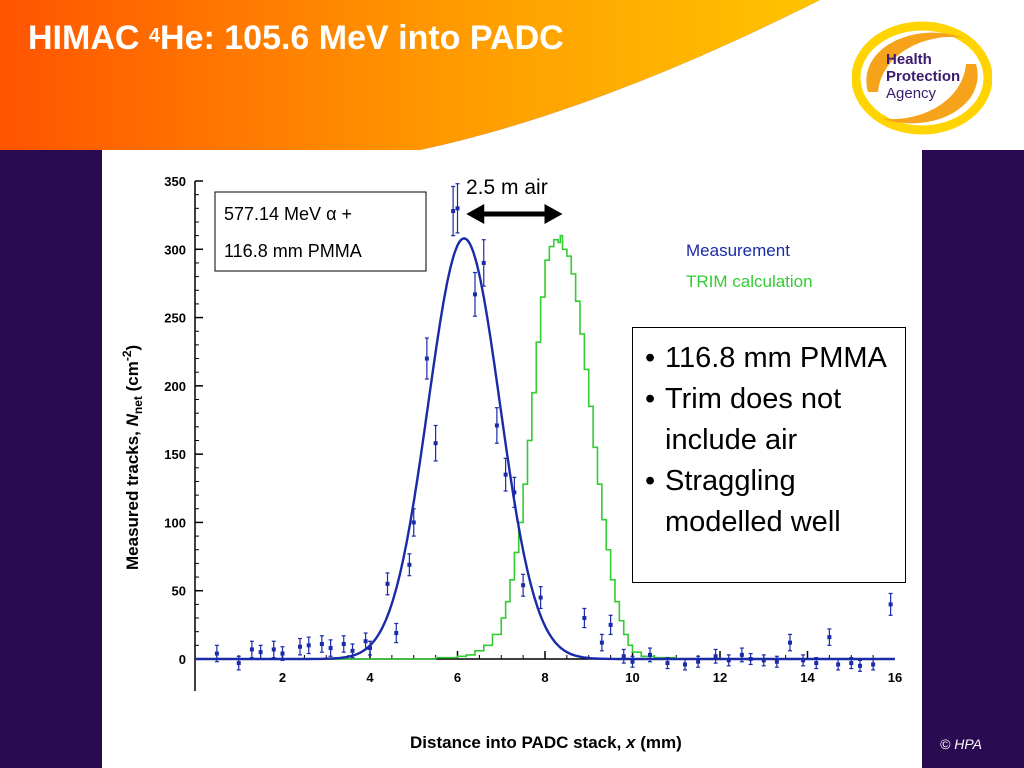  What do you see at coordinates (370, 677) in the screenshot?
I see `x-tick-label: 4` at bounding box center [370, 677].